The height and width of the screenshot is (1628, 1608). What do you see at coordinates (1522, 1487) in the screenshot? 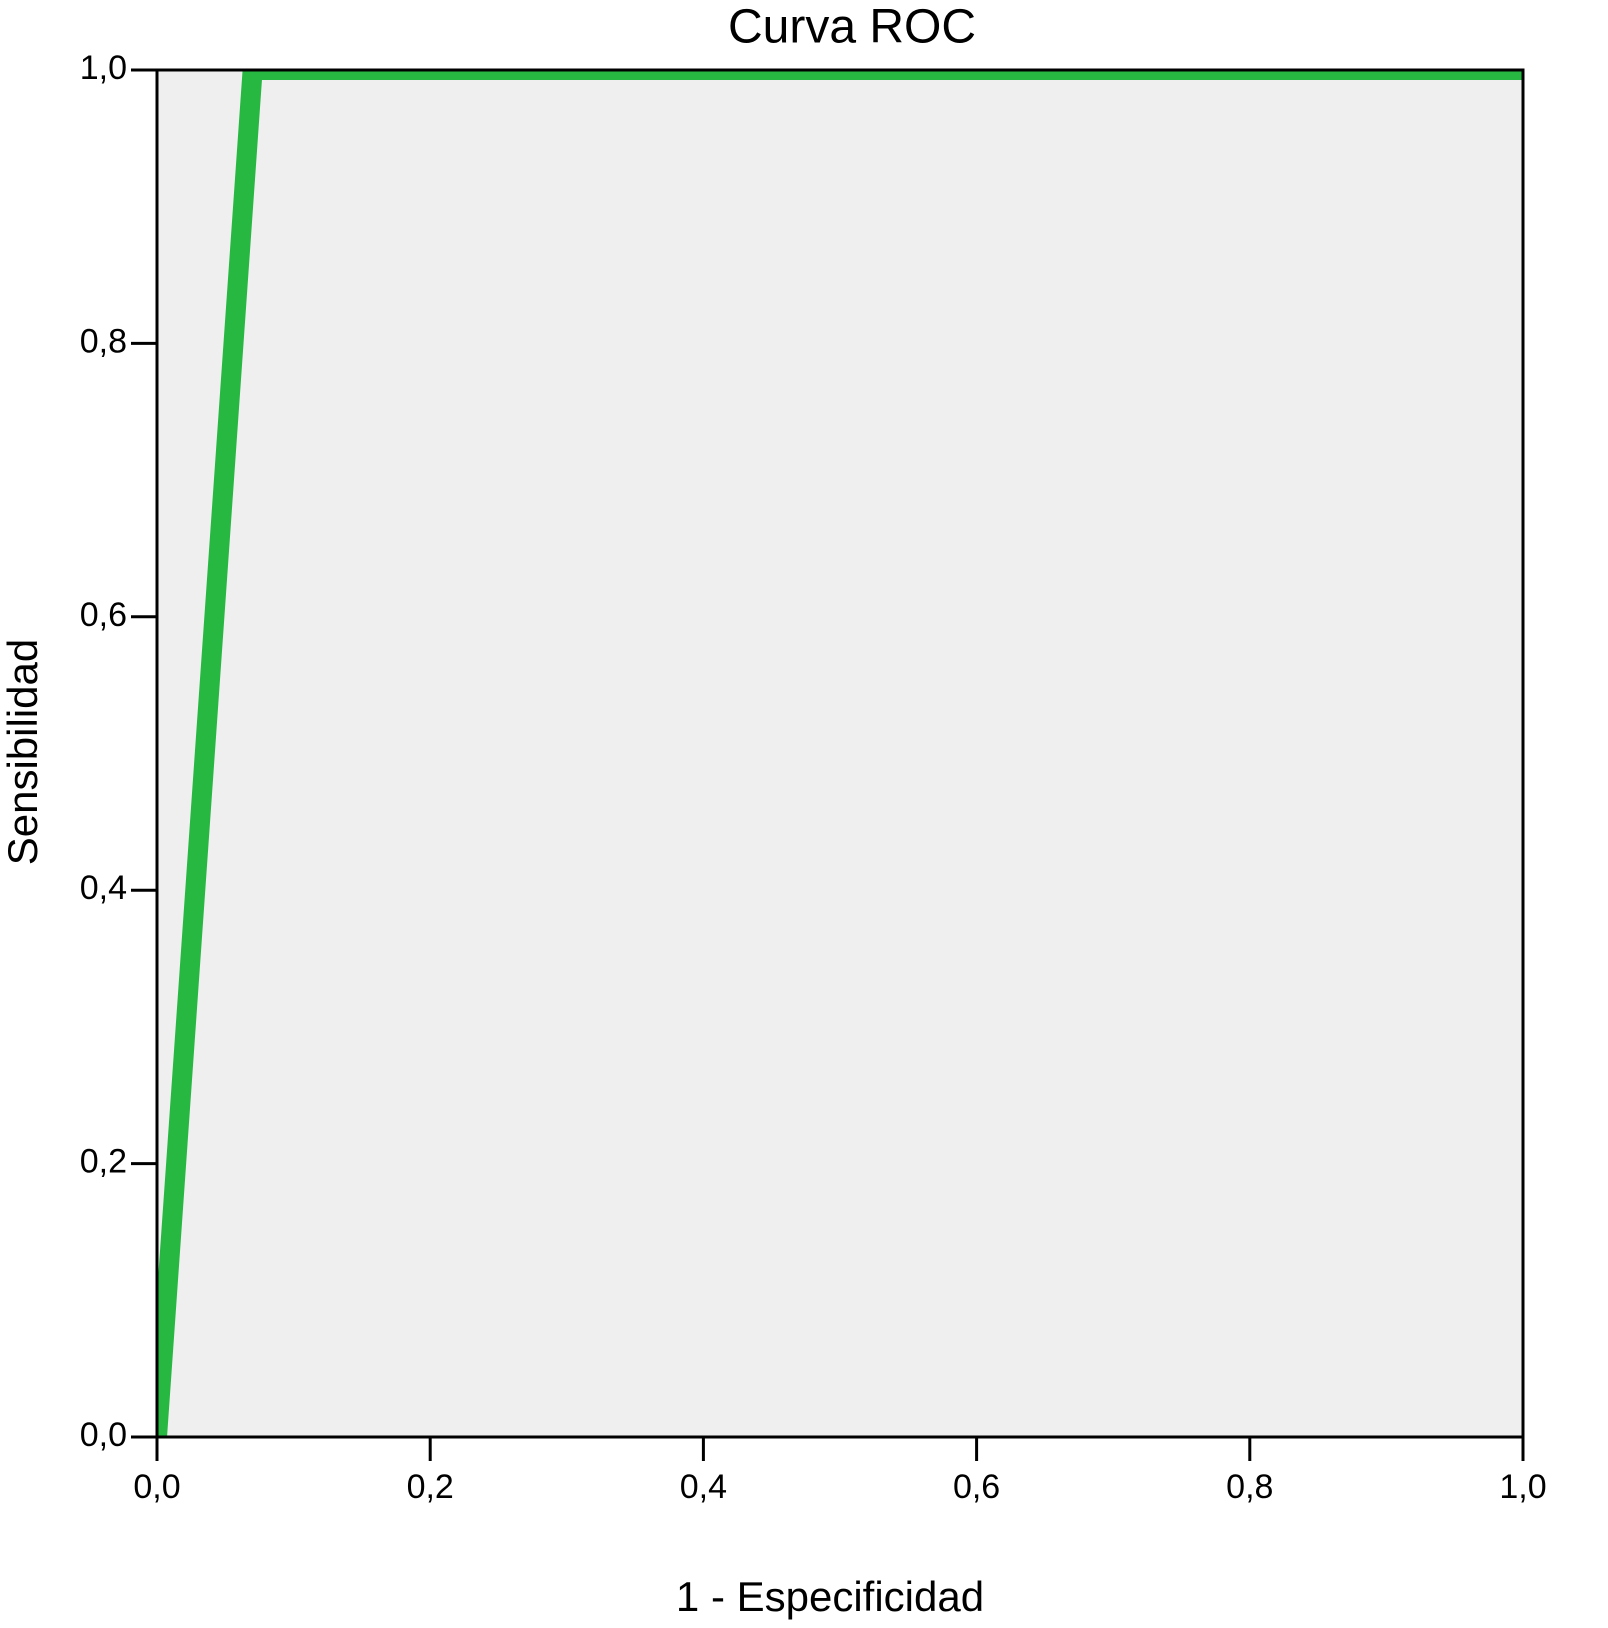
I see `x-tick-label: 1,0` at bounding box center [1522, 1487].